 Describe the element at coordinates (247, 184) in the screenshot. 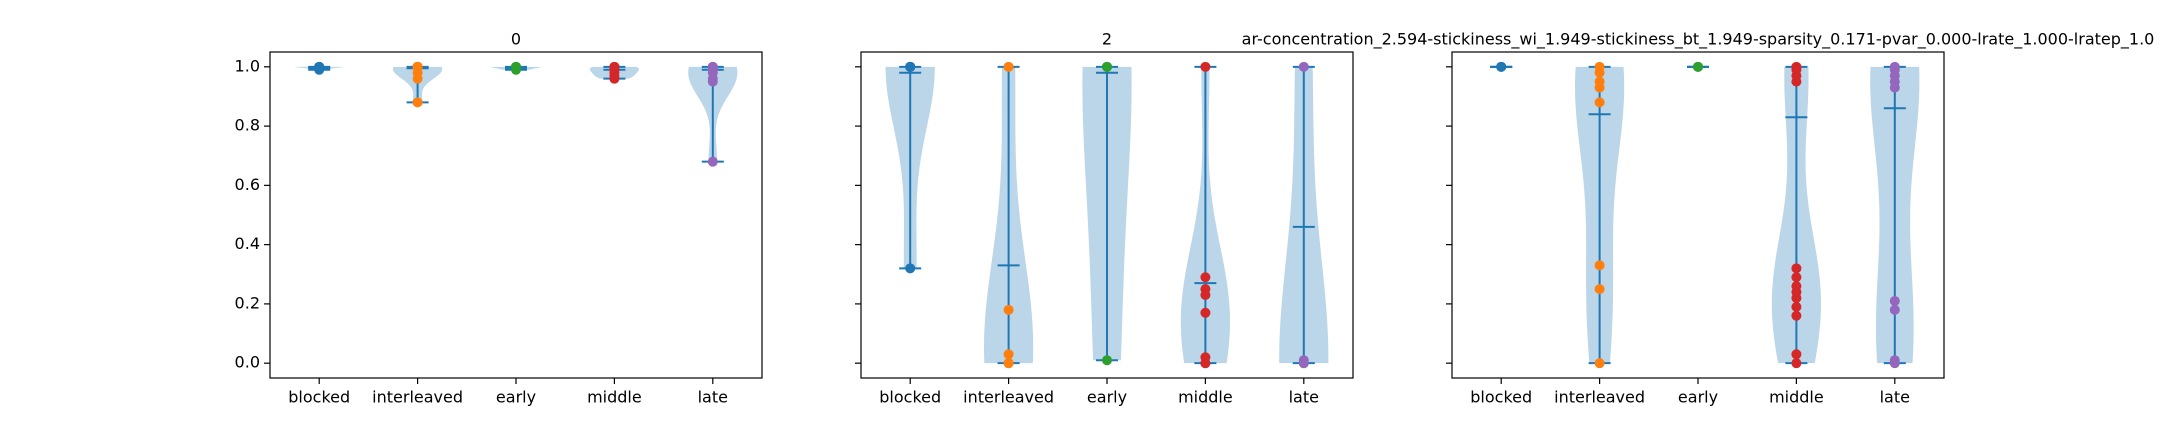

I see `y-tick-label: 0.6` at that location.